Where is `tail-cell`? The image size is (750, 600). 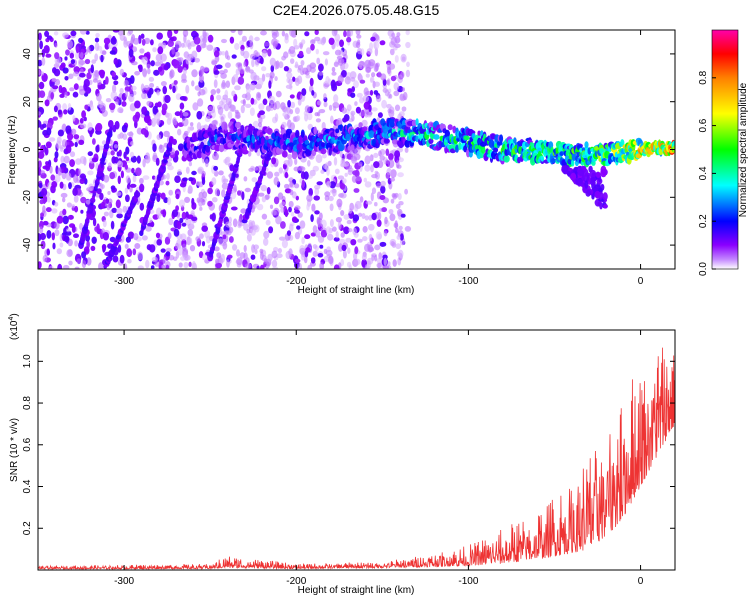 tail-cell is located at coordinates (598, 174).